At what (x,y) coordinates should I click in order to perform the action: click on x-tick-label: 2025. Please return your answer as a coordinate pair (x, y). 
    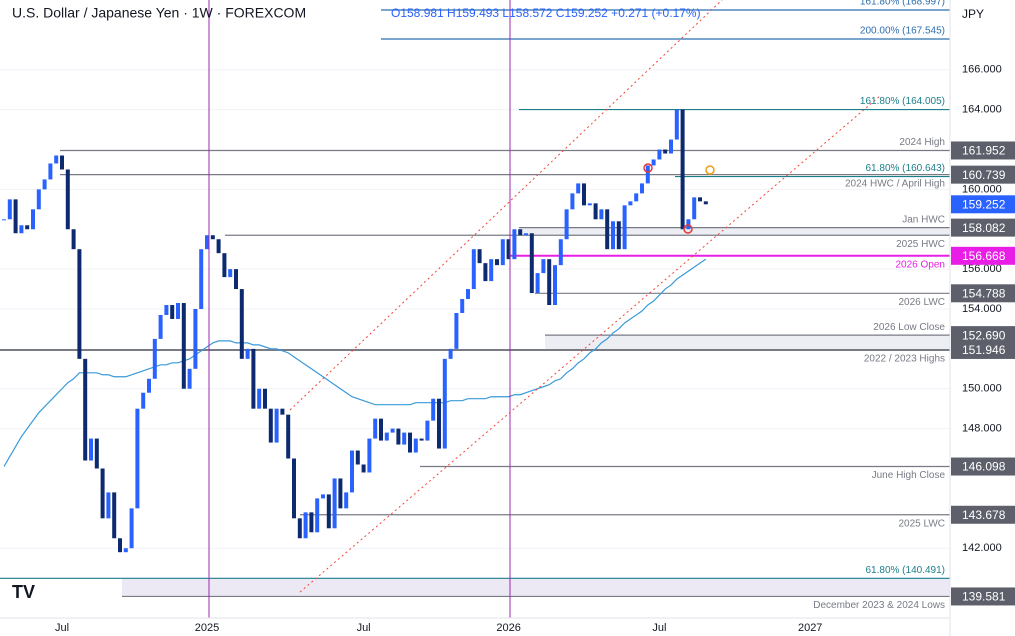
    Looking at the image, I should click on (207, 628).